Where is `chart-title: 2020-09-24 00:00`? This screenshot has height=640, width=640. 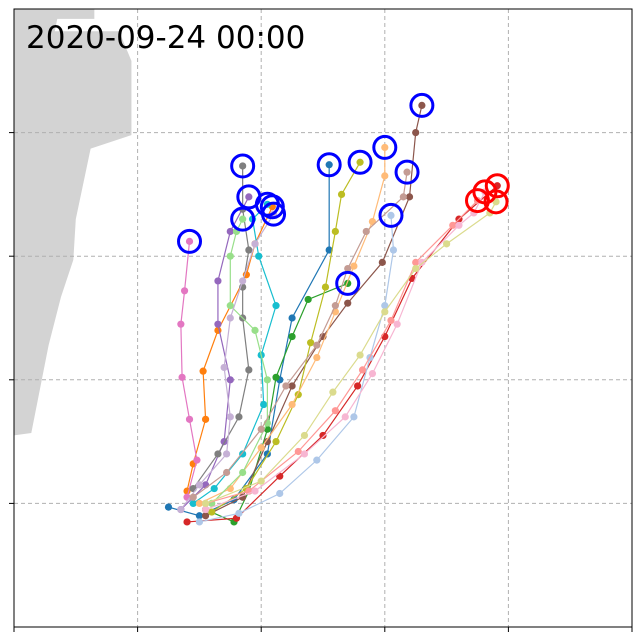
chart-title: 2020-09-24 00:00 is located at coordinates (165, 38).